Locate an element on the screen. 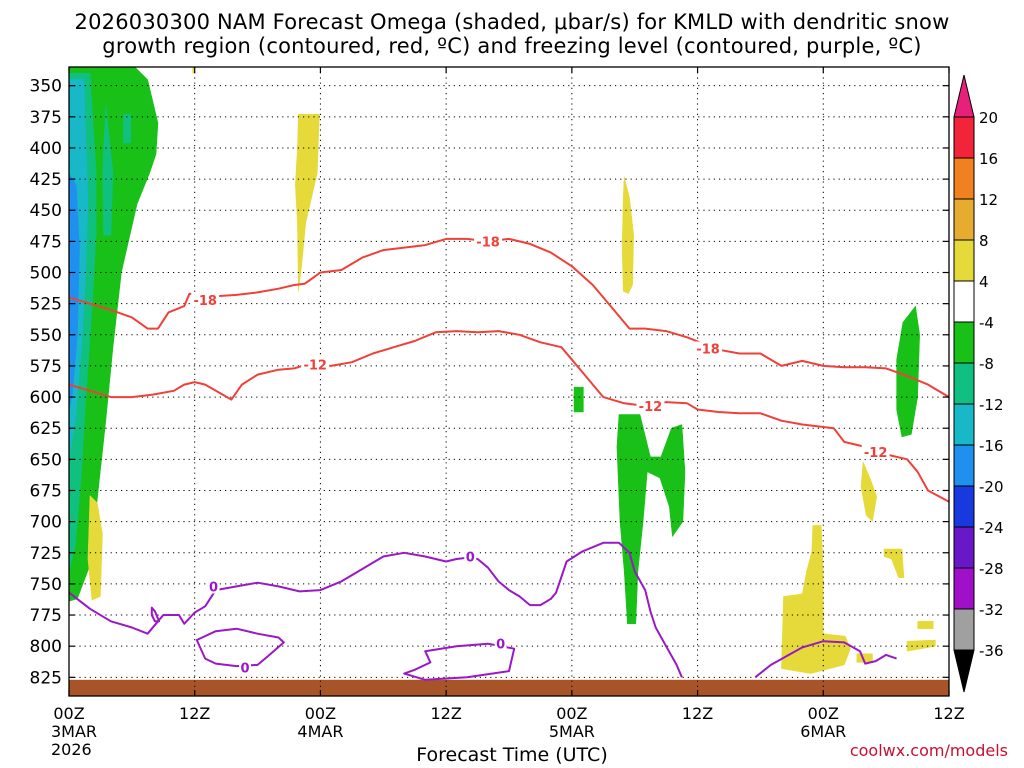 Image resolution: width=1024 pixels, height=768 pixels. y-tick-label: 575 is located at coordinates (46, 367).